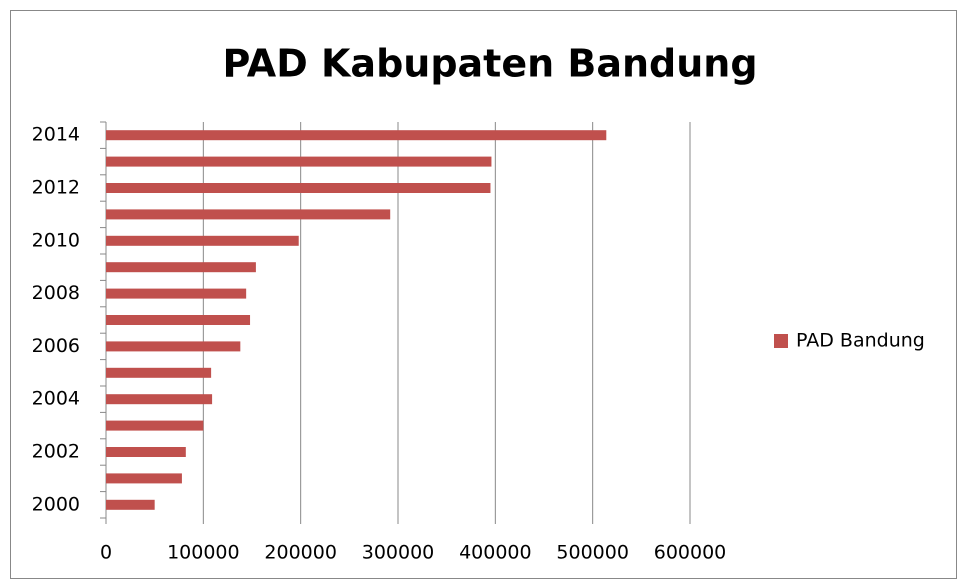  I want to click on x-tick-label: 0, so click(106, 553).